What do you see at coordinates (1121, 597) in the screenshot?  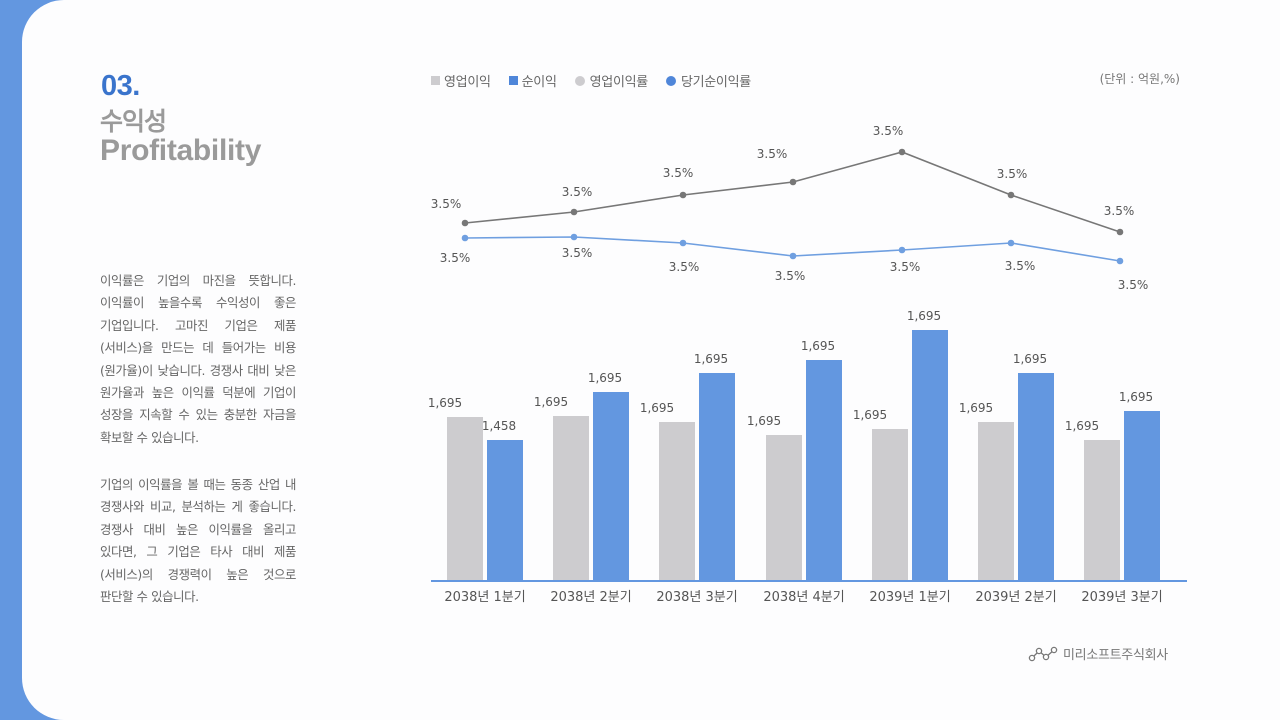 I see `x-axis-tick-label: 2039년 3분기` at bounding box center [1121, 597].